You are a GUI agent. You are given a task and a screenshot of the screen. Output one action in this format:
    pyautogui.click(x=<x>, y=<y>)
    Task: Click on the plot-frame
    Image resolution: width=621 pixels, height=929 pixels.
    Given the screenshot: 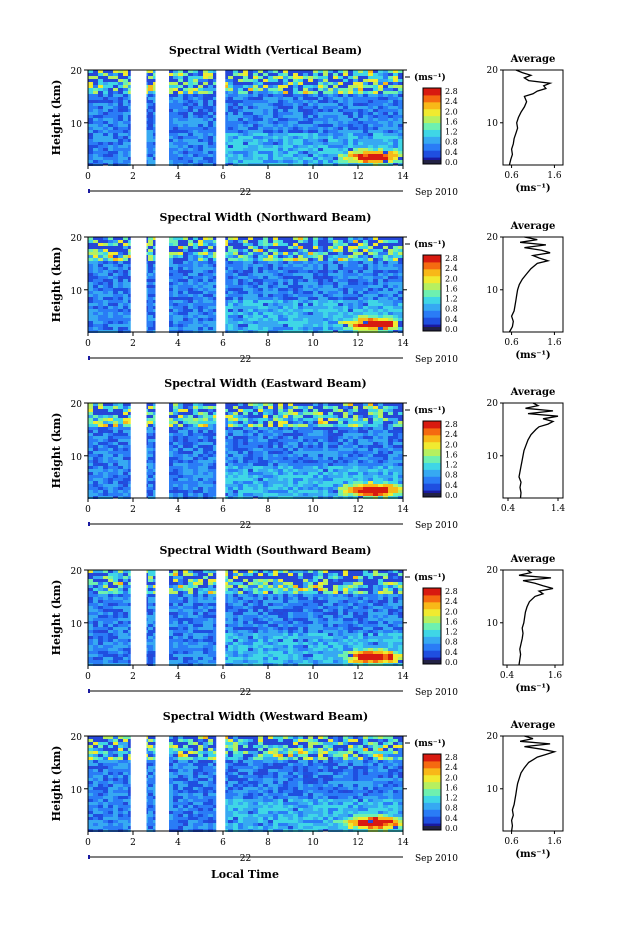 What is the action you would take?
    pyautogui.click(x=245, y=284)
    